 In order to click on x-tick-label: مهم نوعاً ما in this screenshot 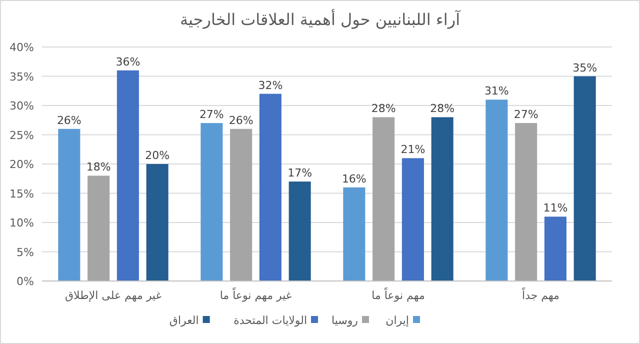, I will do `click(398, 294)`.